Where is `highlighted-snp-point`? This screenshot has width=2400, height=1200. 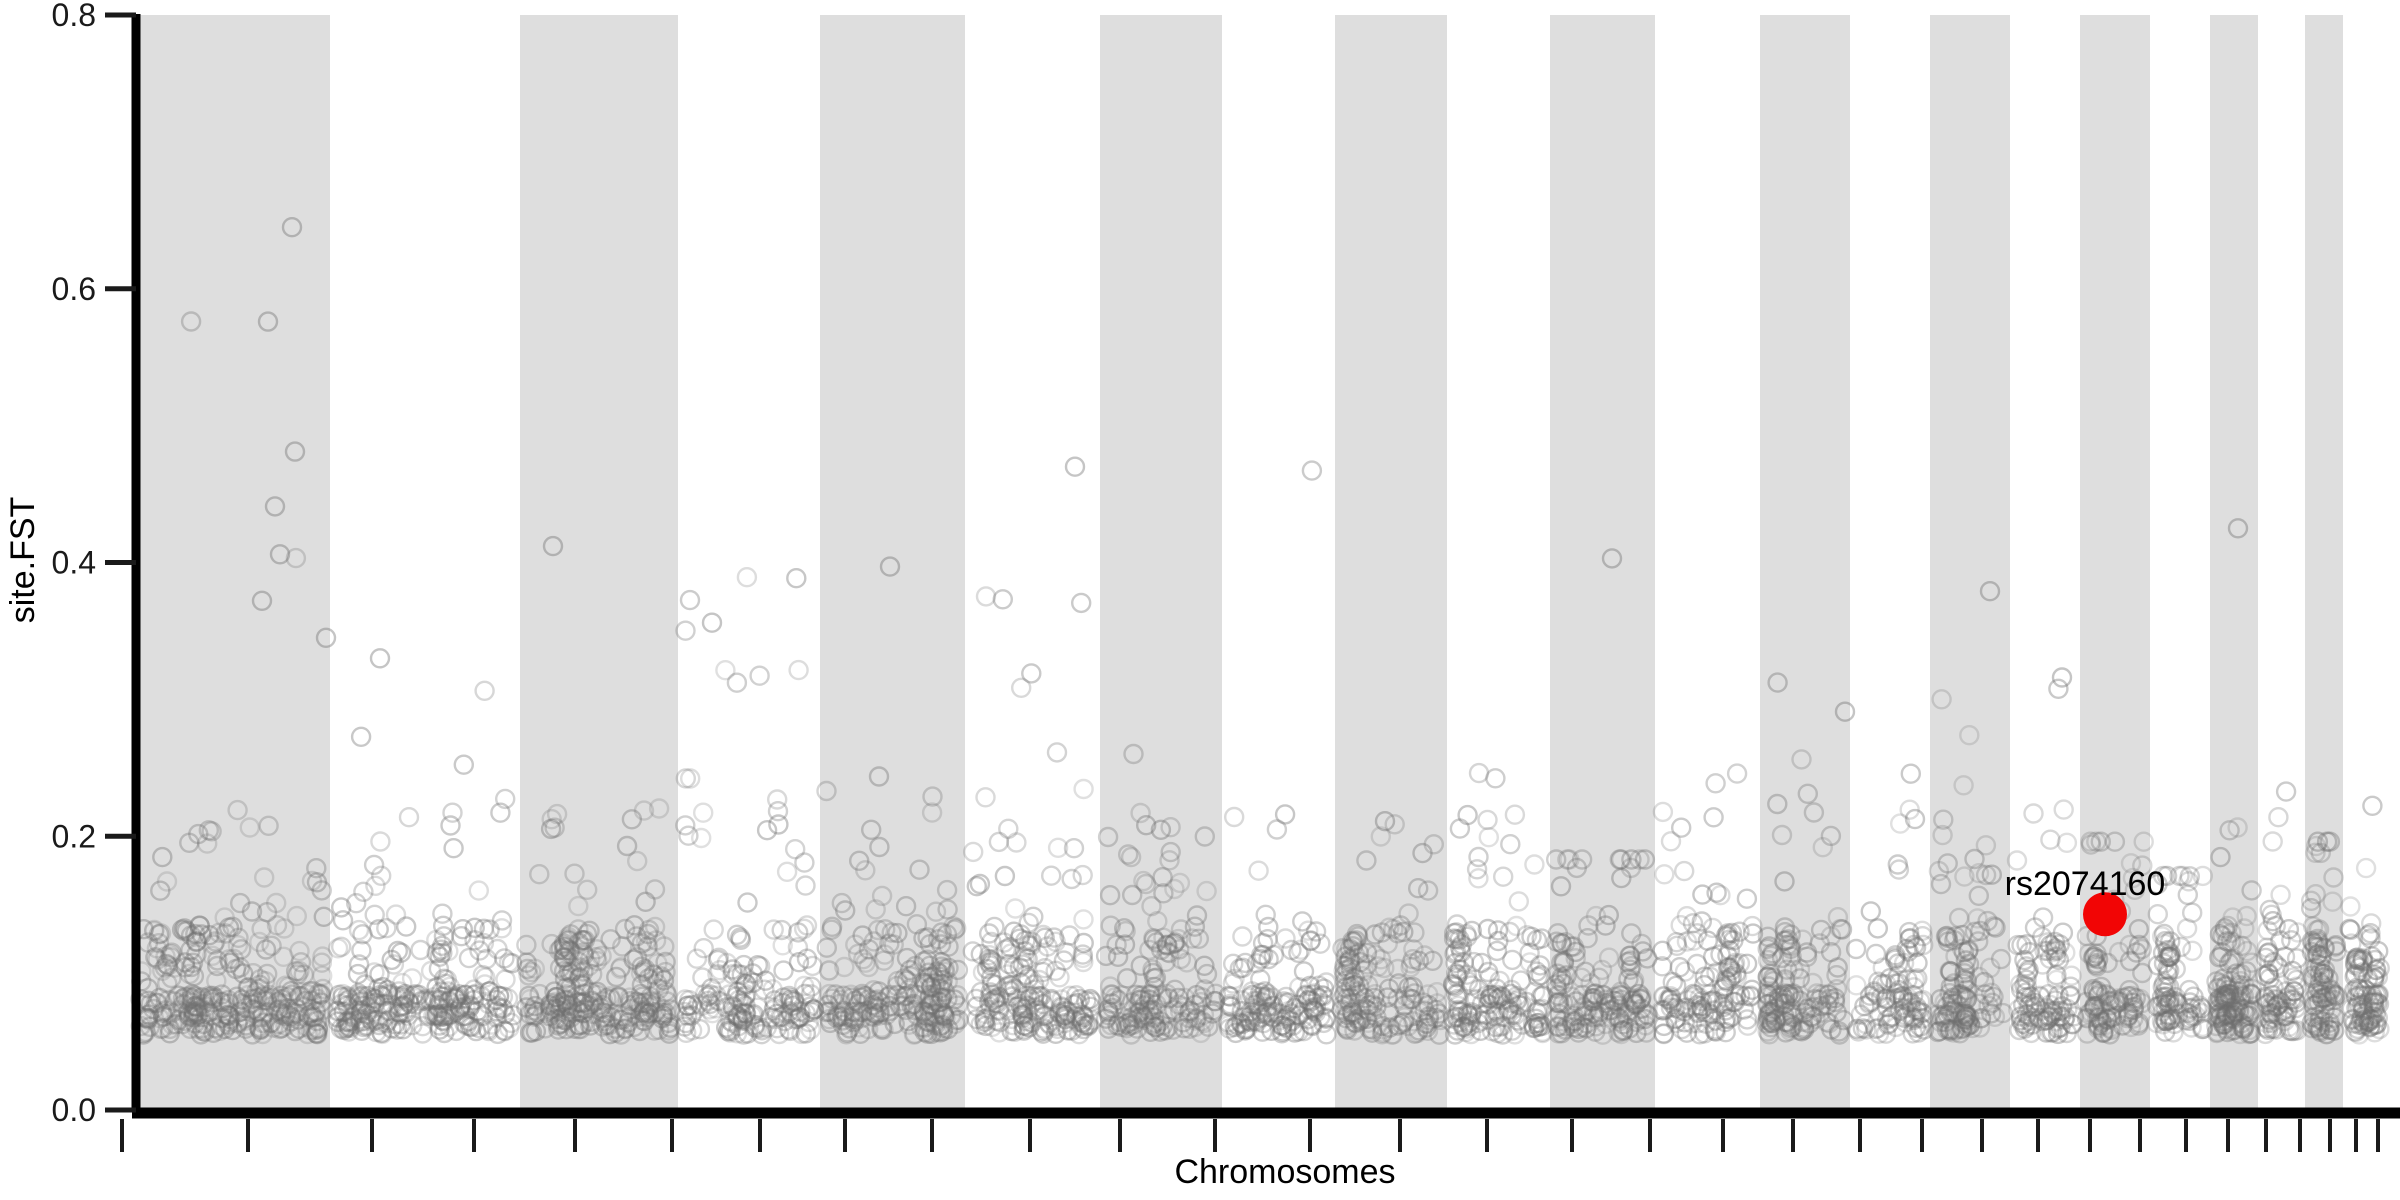
highlighted-snp-point is located at coordinates (2105, 914).